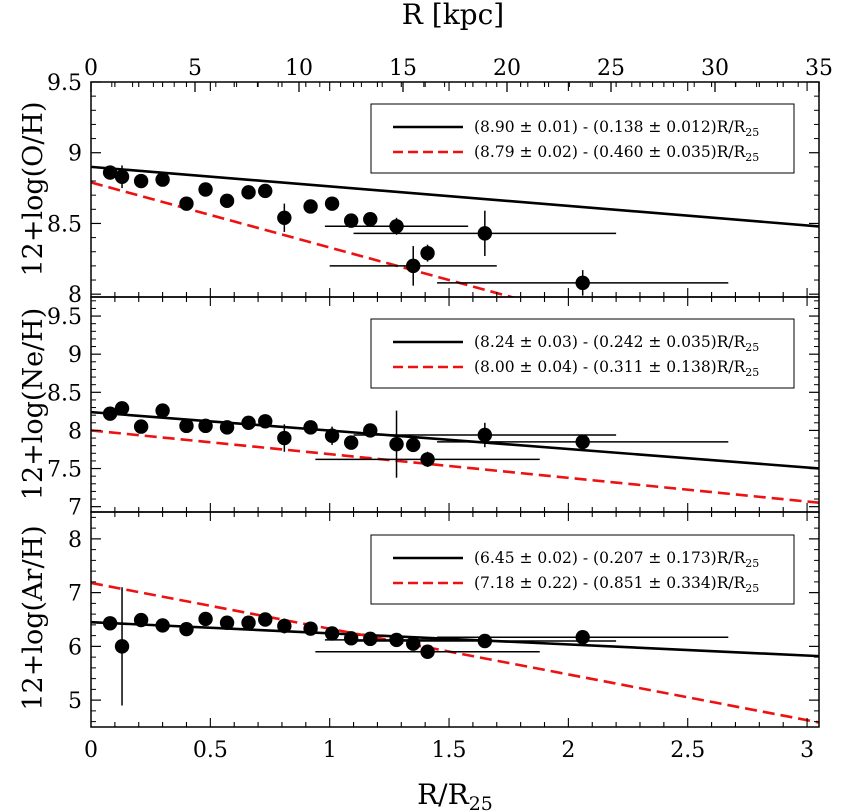  I want to click on bottom-tick-label: 2.5, so click(687, 750).